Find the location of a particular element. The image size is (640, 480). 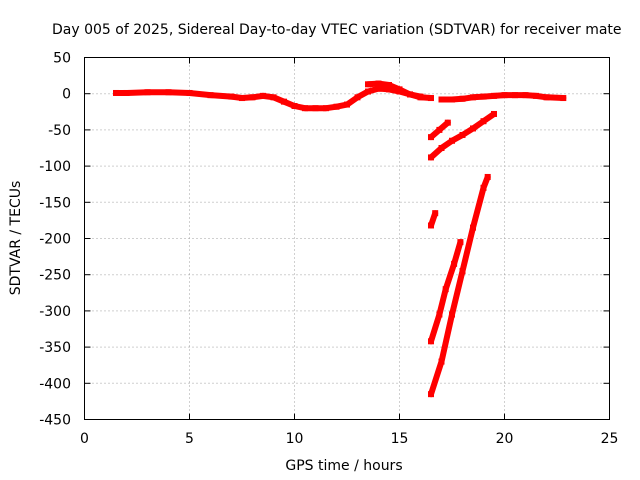

y-tick-label: 50 is located at coordinates (62, 59).